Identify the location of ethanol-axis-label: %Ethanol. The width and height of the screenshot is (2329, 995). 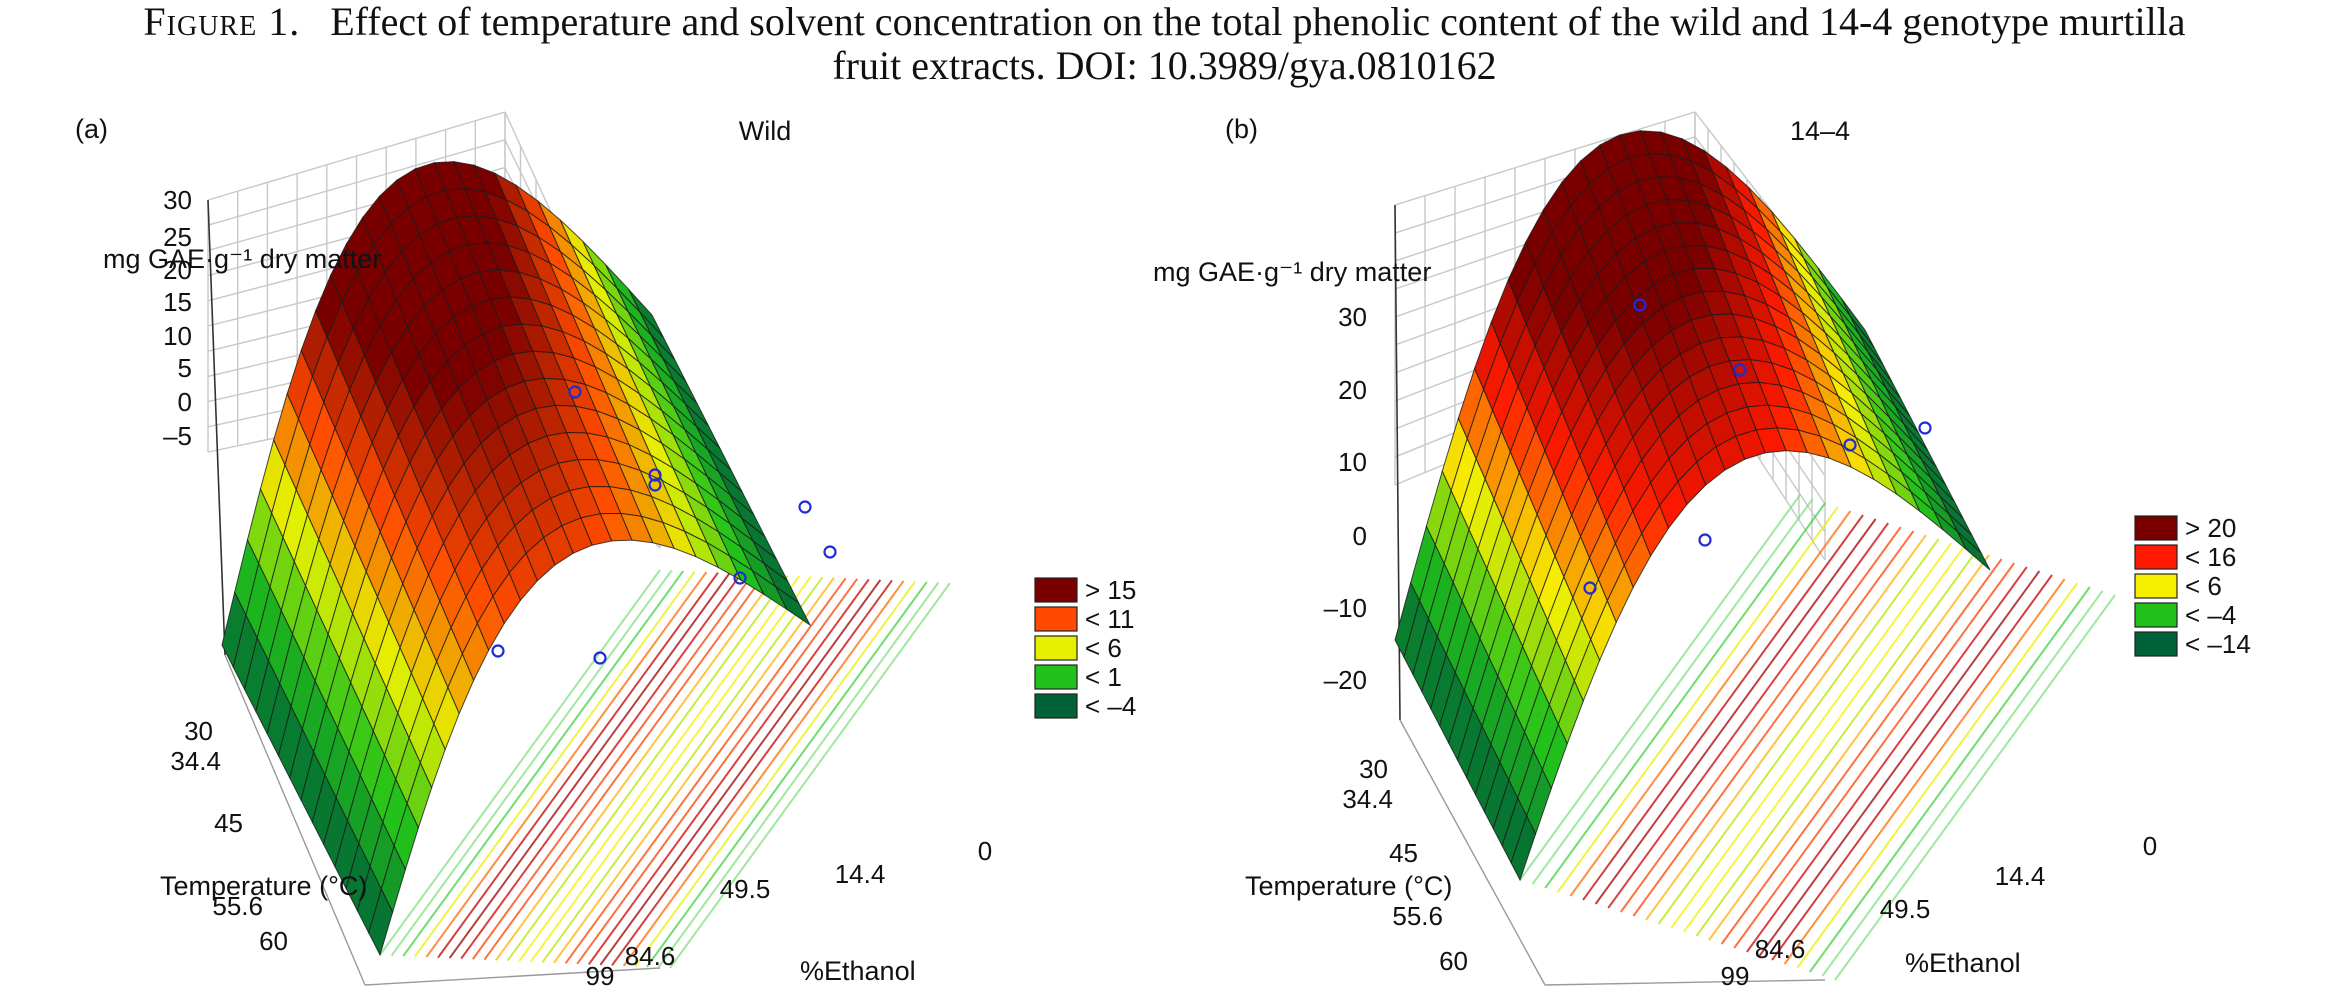
(858, 971).